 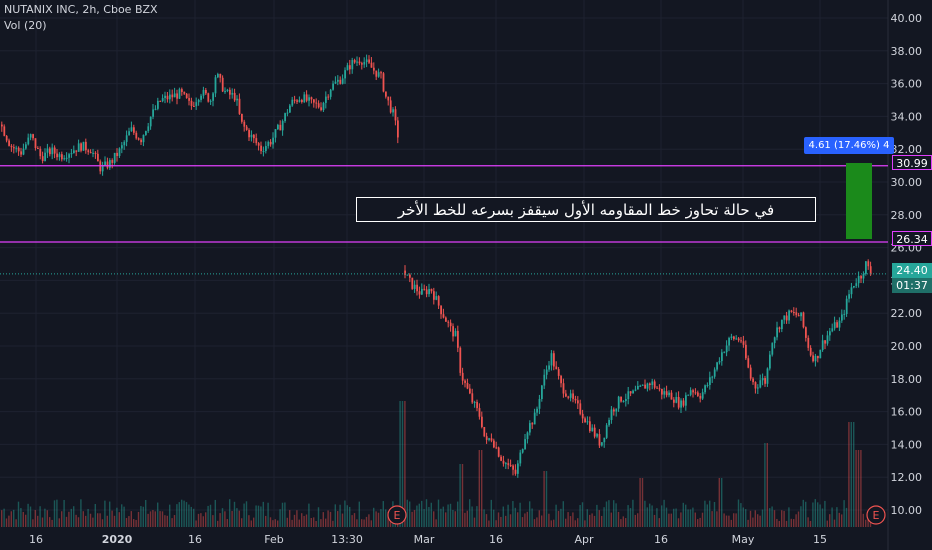 What do you see at coordinates (25, 25) in the screenshot?
I see `volume-indicator-label: Vol (20)` at bounding box center [25, 25].